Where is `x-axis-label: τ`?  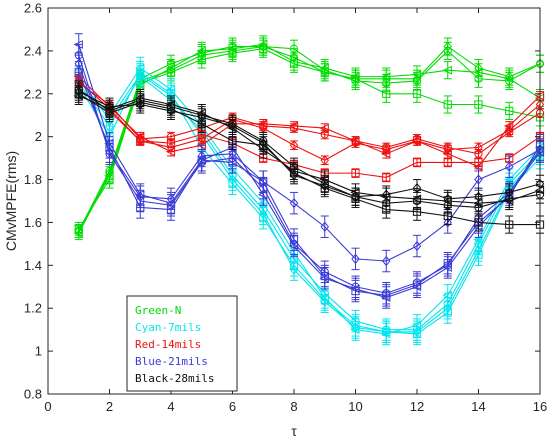 x-axis-label: τ is located at coordinates (294, 431).